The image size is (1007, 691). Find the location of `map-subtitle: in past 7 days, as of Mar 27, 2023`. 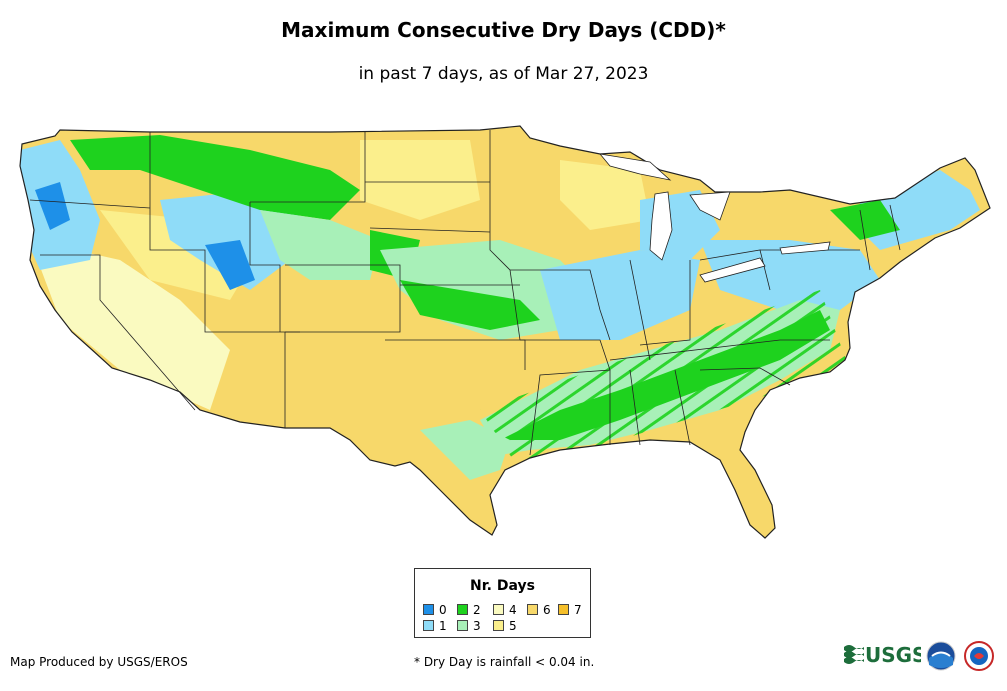

map-subtitle: in past 7 days, as of Mar 27, 2023 is located at coordinates (503, 74).